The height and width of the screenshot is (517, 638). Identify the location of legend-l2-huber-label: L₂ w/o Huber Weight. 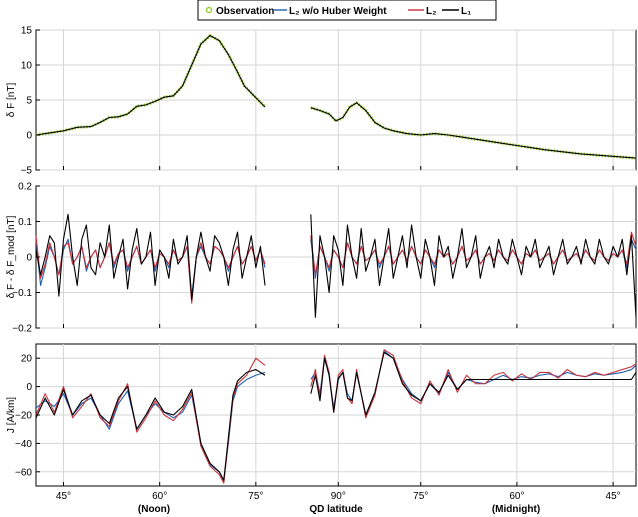
(338, 11).